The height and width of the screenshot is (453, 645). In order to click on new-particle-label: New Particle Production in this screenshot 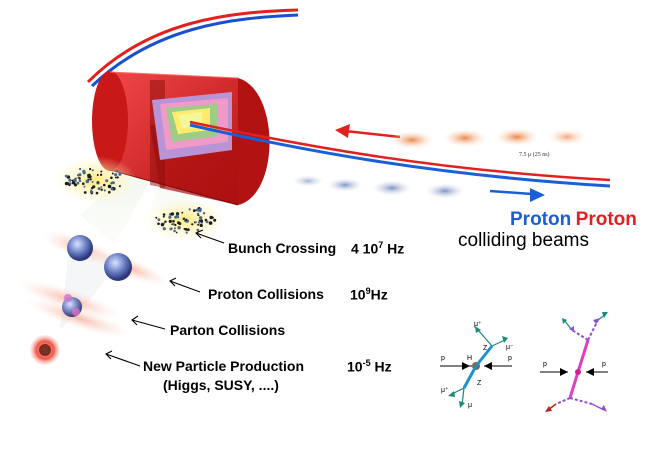, I will do `click(224, 366)`.